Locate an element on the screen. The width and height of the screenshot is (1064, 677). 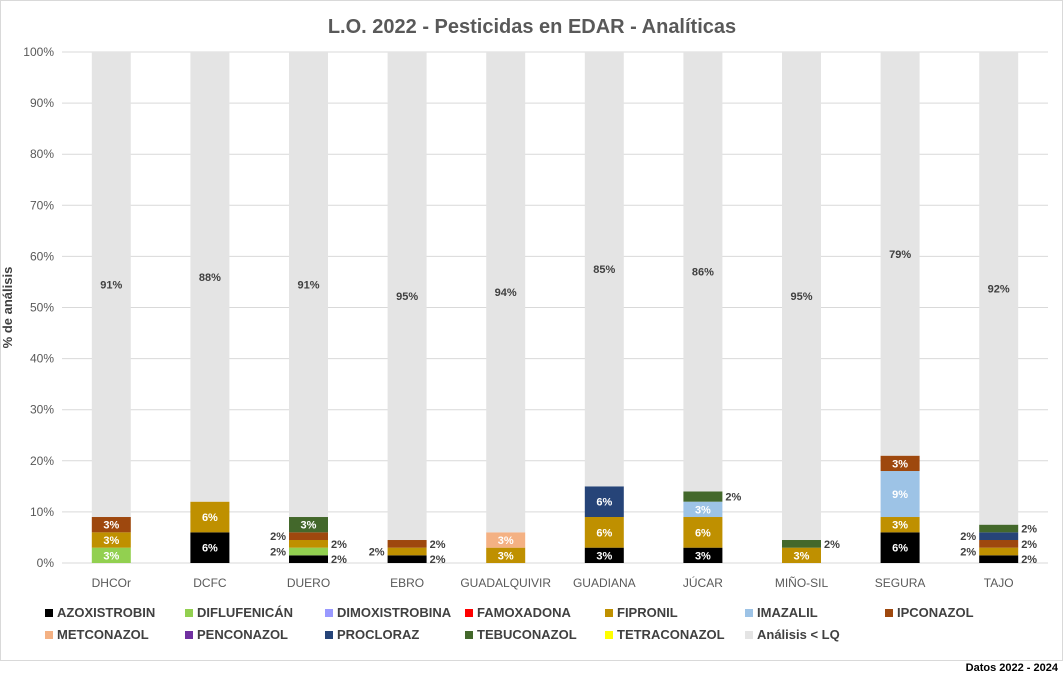
legend-entry: IPCONAZOL is located at coordinates (935, 612).